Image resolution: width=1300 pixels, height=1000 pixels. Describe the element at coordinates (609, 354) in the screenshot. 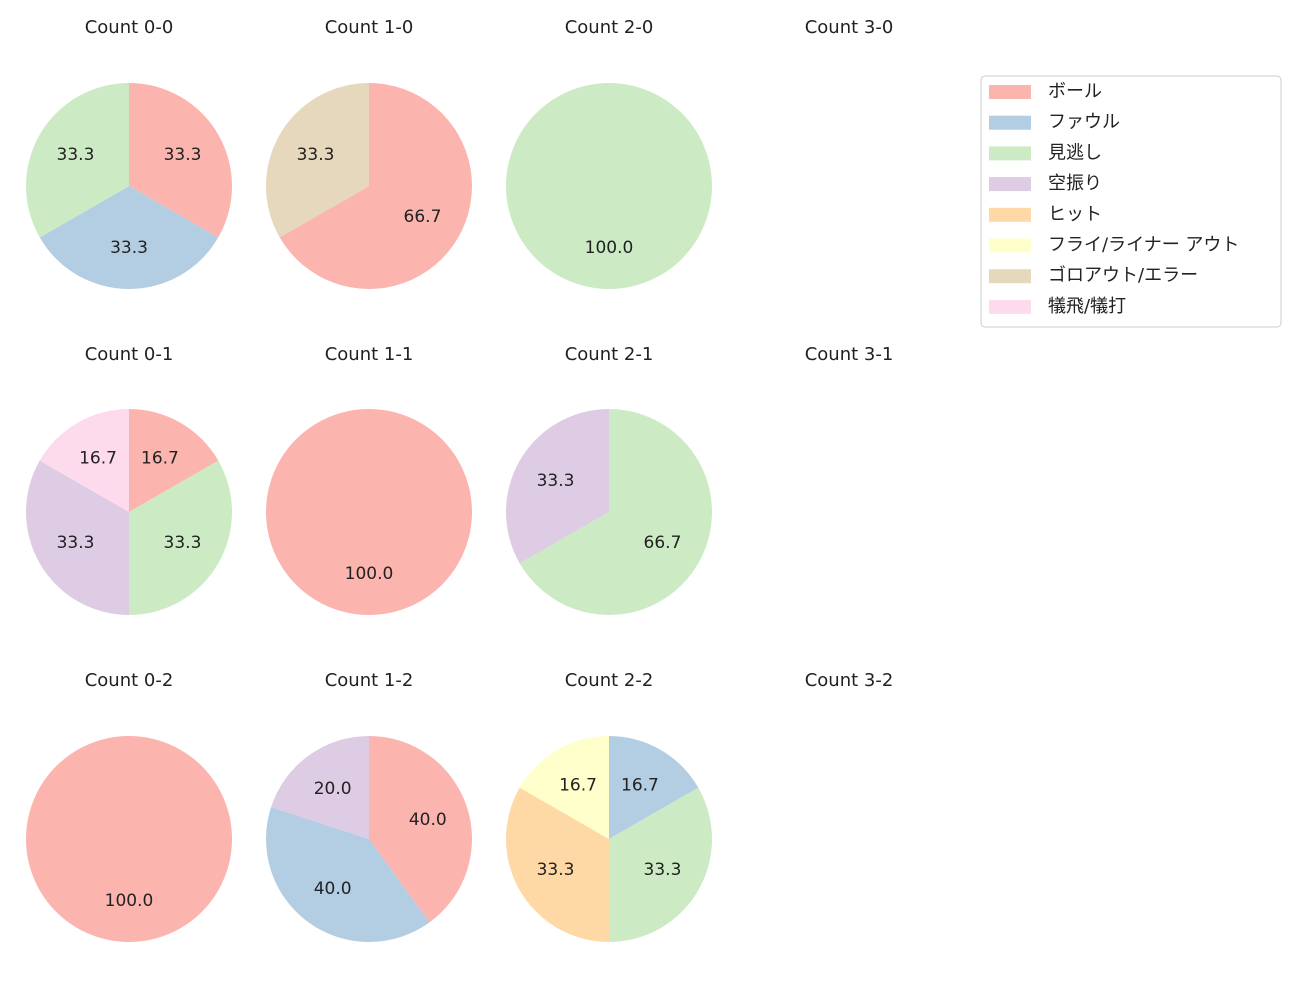

I see `chart-title: Count 2-1` at that location.